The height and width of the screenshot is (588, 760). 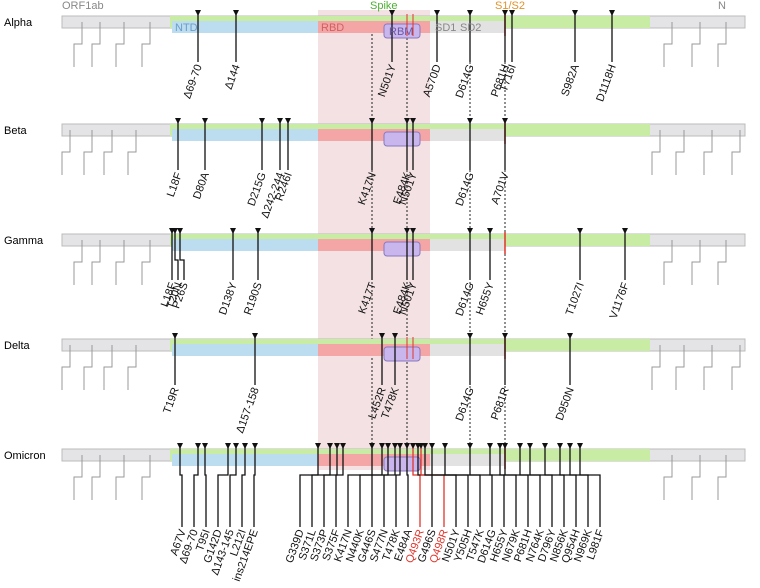 I want to click on sd2-label: SD2, so click(x=470, y=28).